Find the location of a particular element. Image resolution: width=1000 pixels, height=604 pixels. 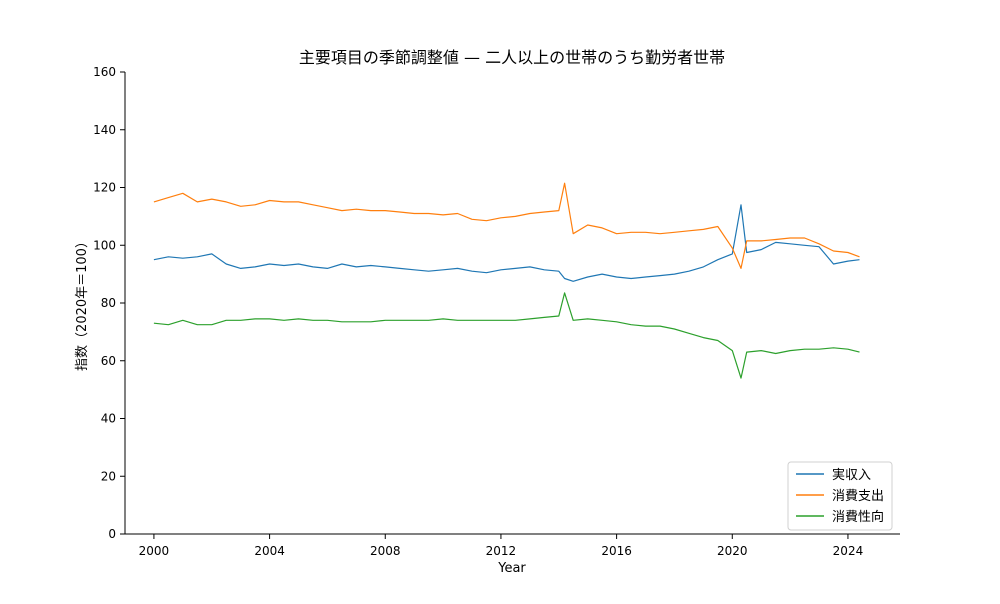

x-tick-label: 2024 is located at coordinates (848, 551).